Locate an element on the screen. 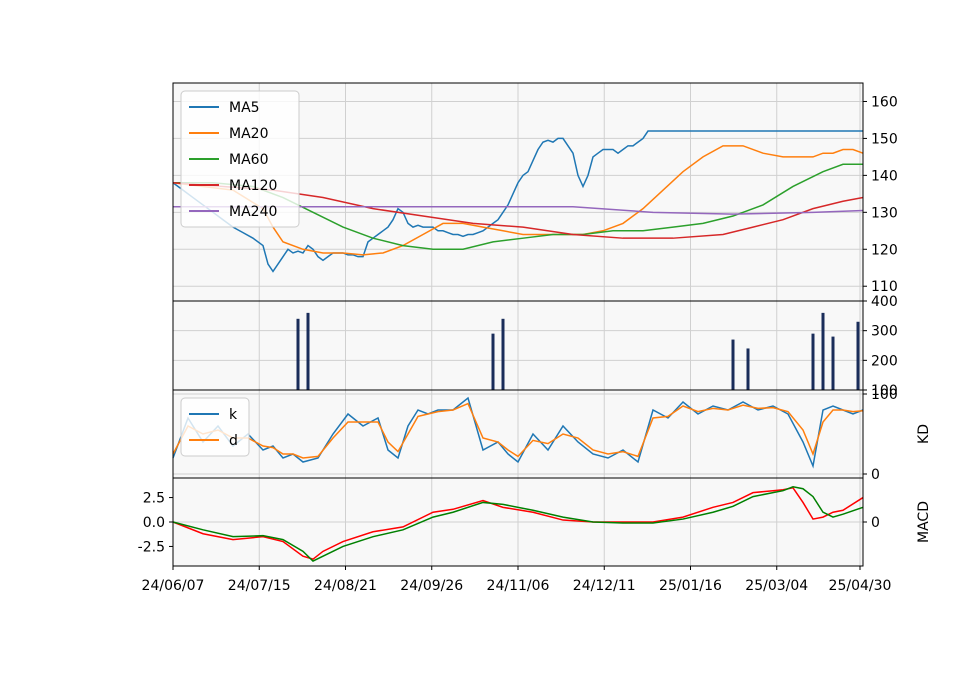 Image resolution: width=960 pixels, height=694 pixels. ytick-label-price: 110 is located at coordinates (884, 287).